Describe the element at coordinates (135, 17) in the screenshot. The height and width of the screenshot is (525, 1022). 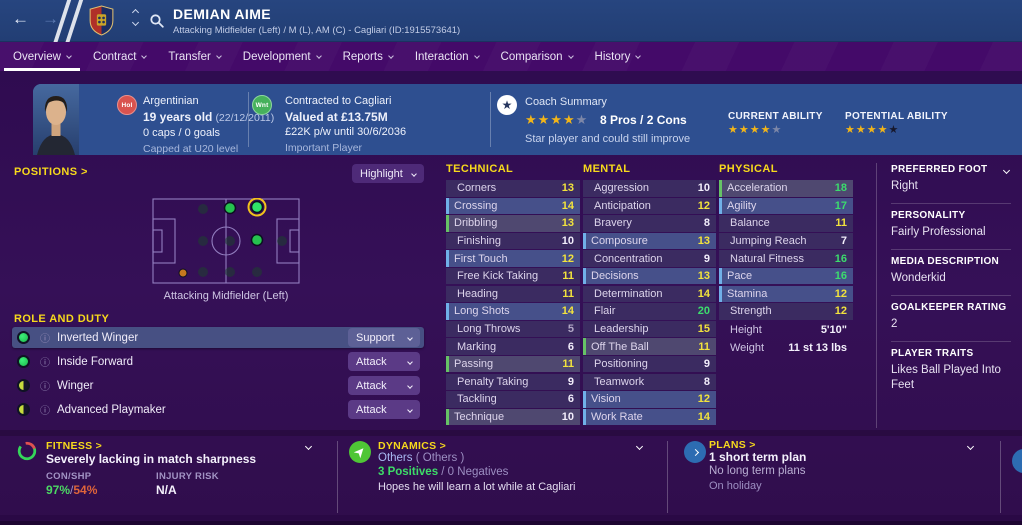
I see `cycle-player-icon` at that location.